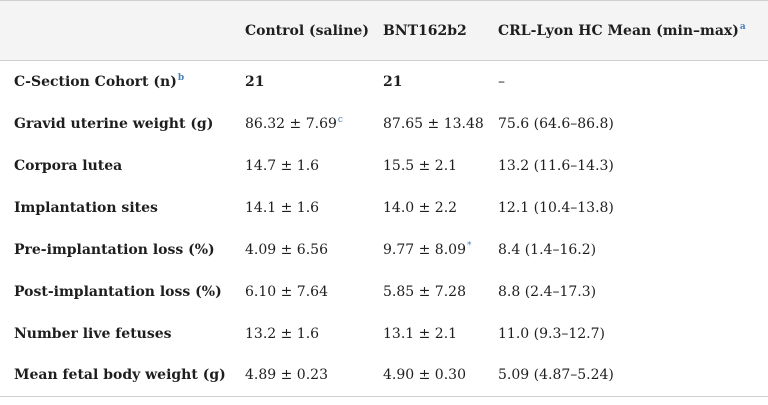 The image size is (768, 405). Describe the element at coordinates (469, 245) in the screenshot. I see `footnote-link: *` at that location.